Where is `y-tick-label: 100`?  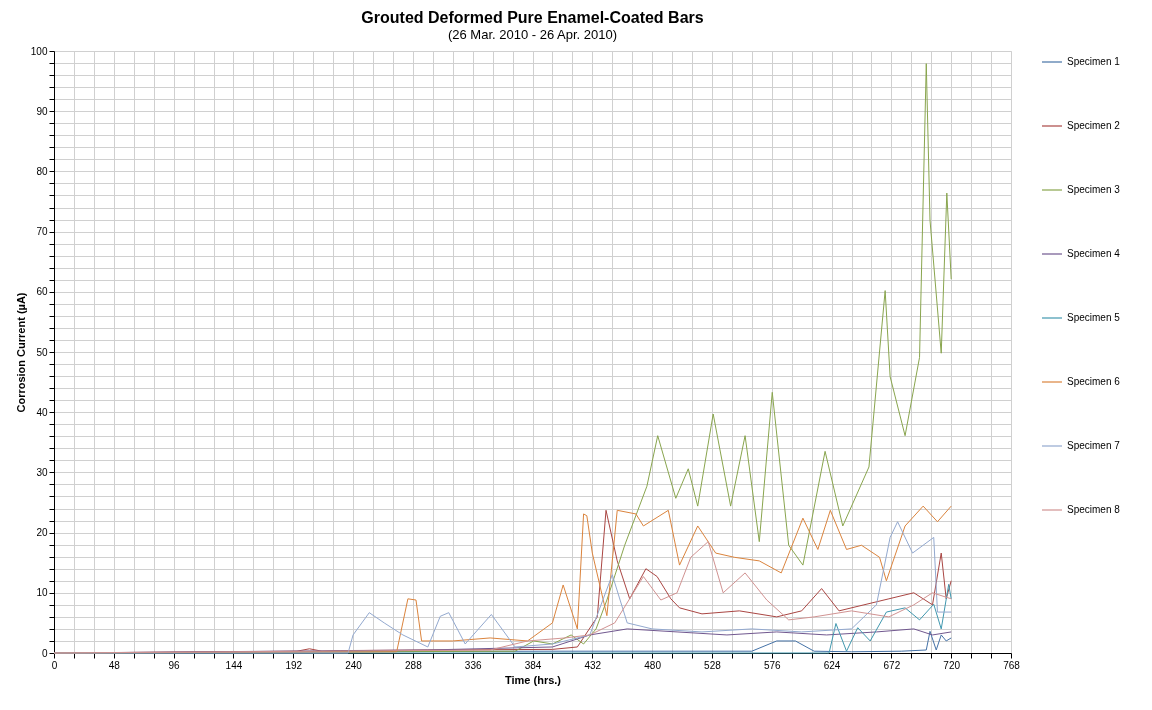
y-tick-label: 100 is located at coordinates (39, 51).